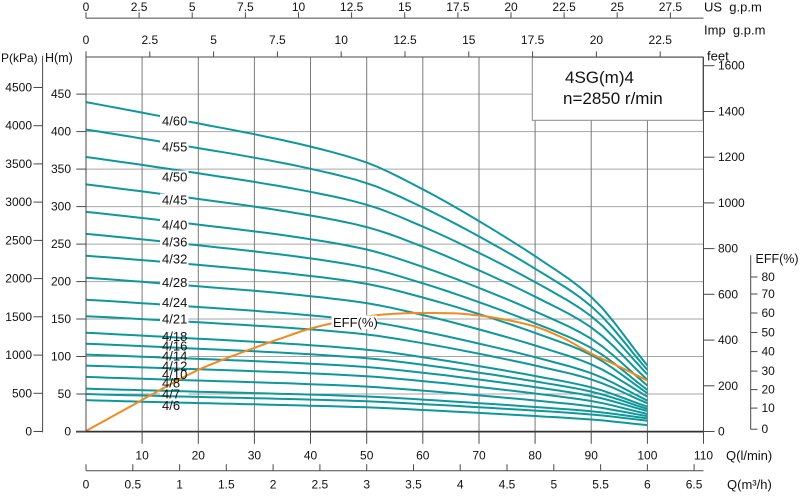 This screenshot has width=800, height=500. Describe the element at coordinates (174, 346) in the screenshot. I see `svg-text: 4/16` at that location.